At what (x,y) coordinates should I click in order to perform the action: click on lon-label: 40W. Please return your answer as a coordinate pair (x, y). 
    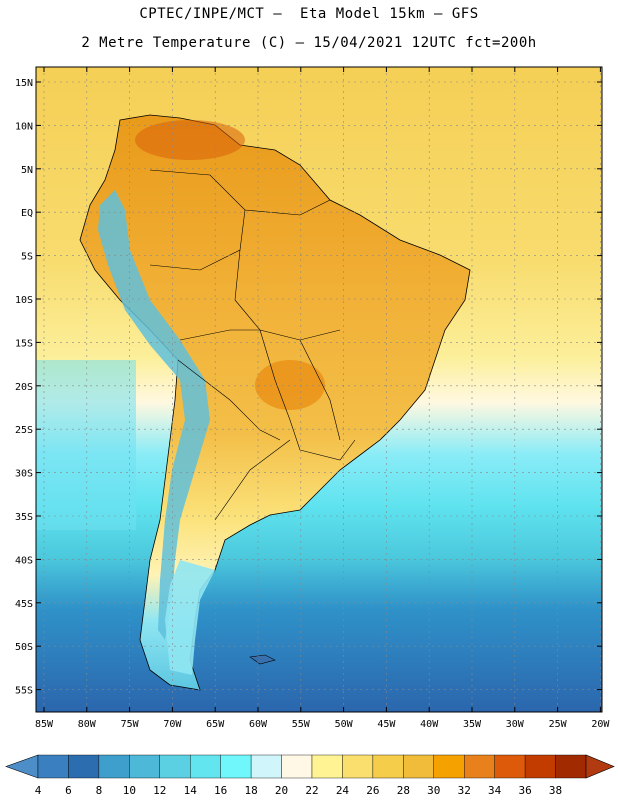
    Looking at the image, I should click on (429, 724).